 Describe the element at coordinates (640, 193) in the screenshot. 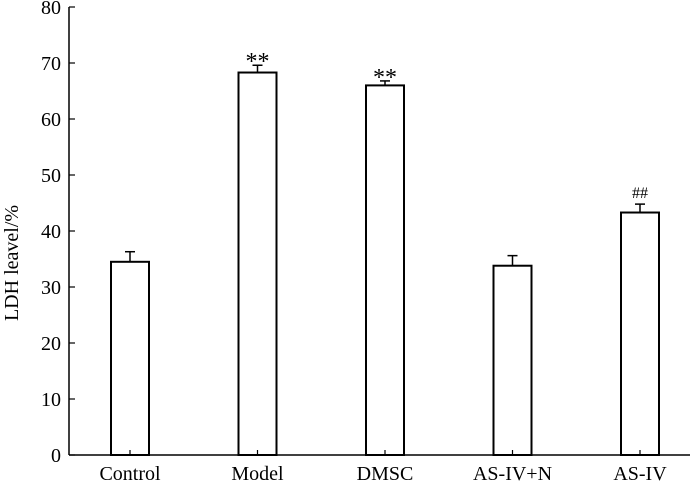

I see `significance-annotation: ##` at that location.